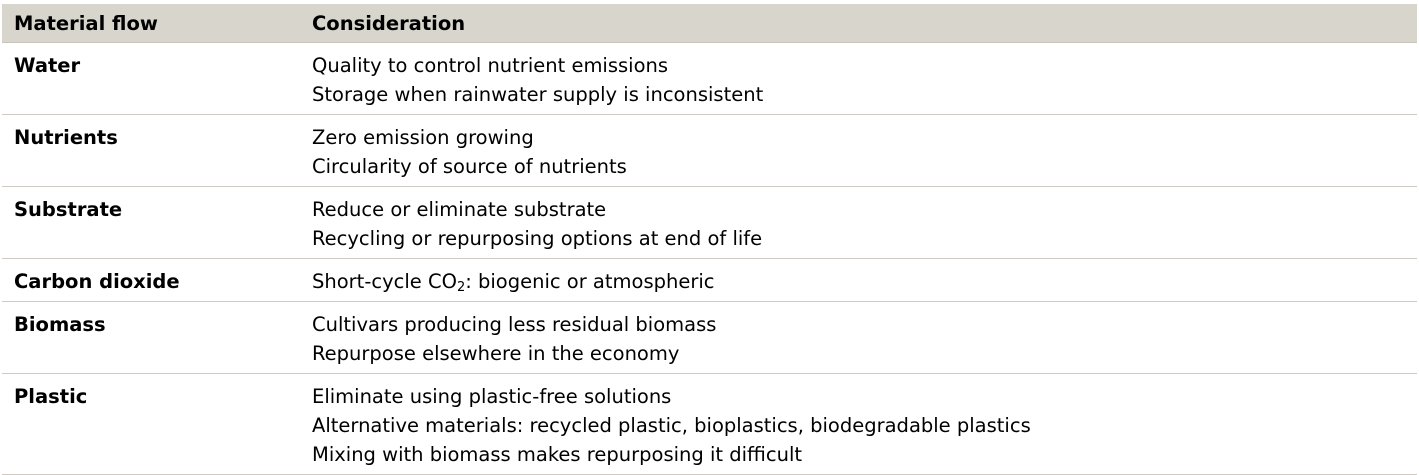 This screenshot has height=475, width=1419. I want to click on consideration-line: Eliminate using plastic-free solutions, so click(492, 396).